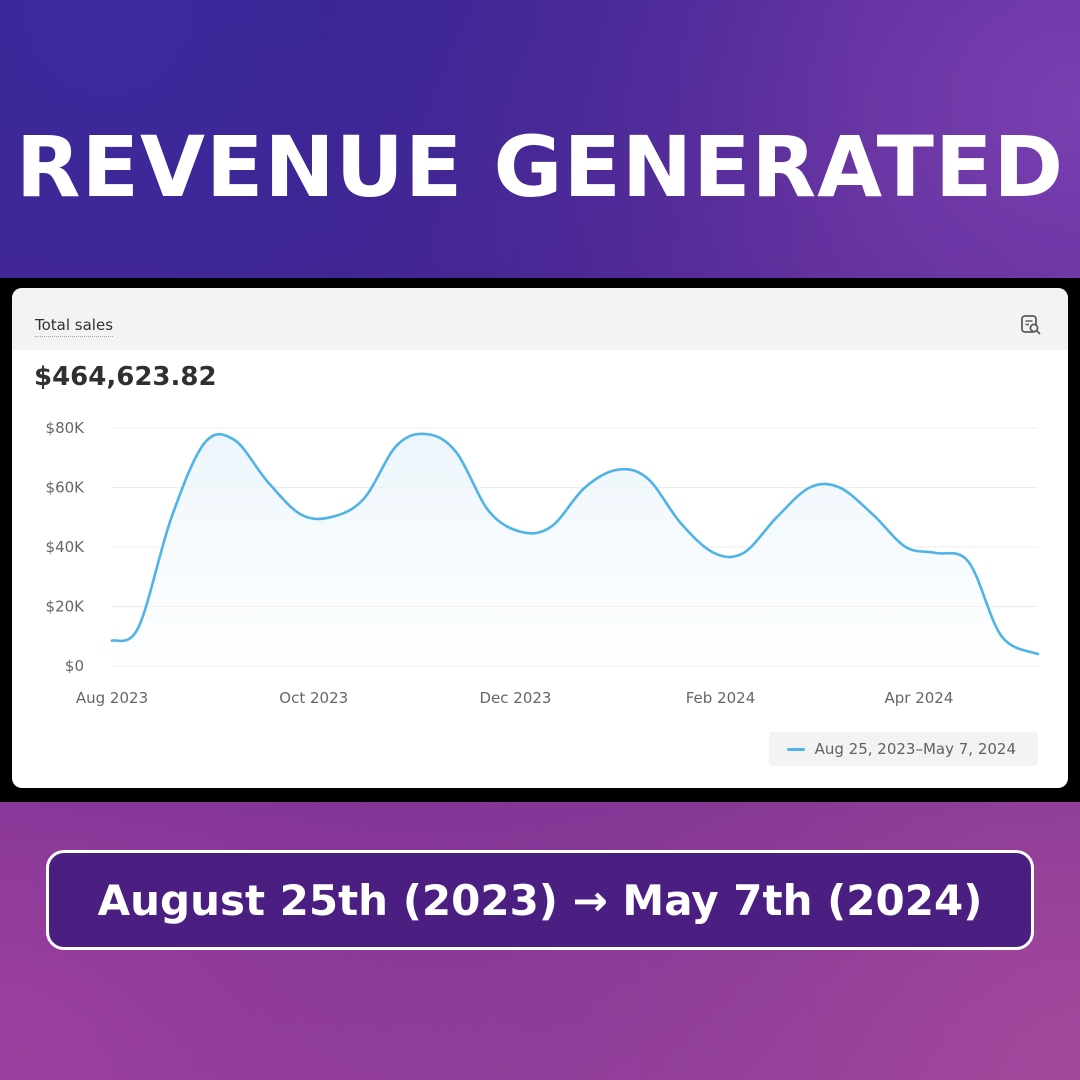 Image resolution: width=1080 pixels, height=1080 pixels. I want to click on y-tick-label: $0, so click(74, 666).